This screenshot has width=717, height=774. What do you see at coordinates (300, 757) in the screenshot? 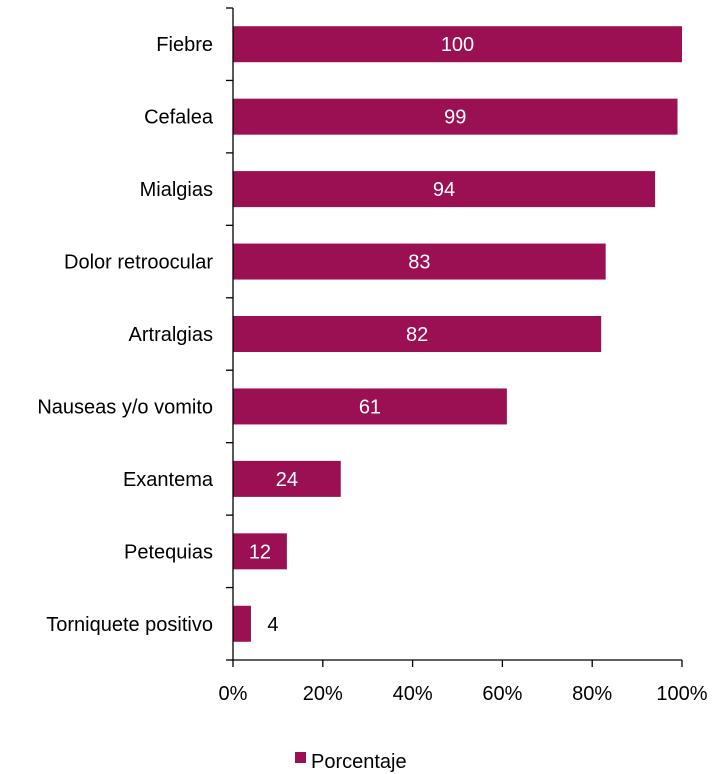
I see `legend-swatch` at bounding box center [300, 757].